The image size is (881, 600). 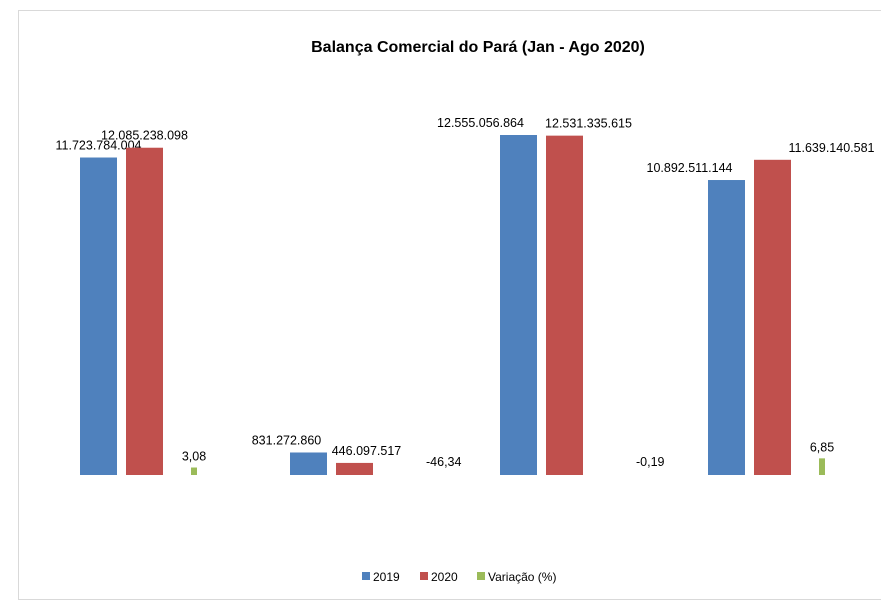 What do you see at coordinates (443, 462) in the screenshot?
I see `data-label-varia-o--1: -46,34` at bounding box center [443, 462].